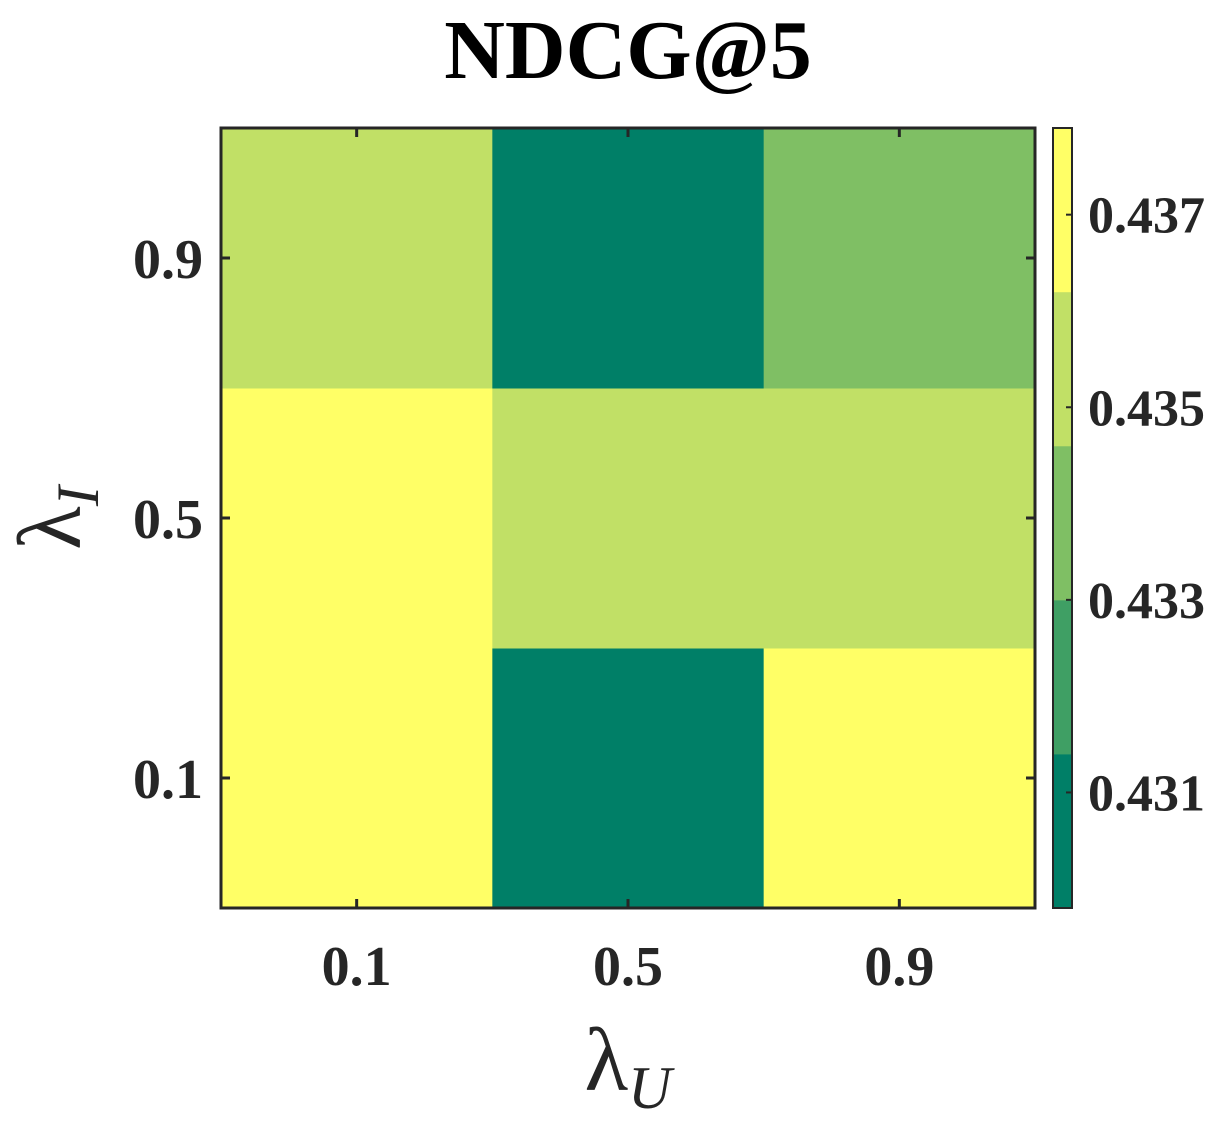 The image size is (1222, 1130). What do you see at coordinates (357, 258) in the screenshot?
I see `heatmap-cell-0.1-0.9` at bounding box center [357, 258].